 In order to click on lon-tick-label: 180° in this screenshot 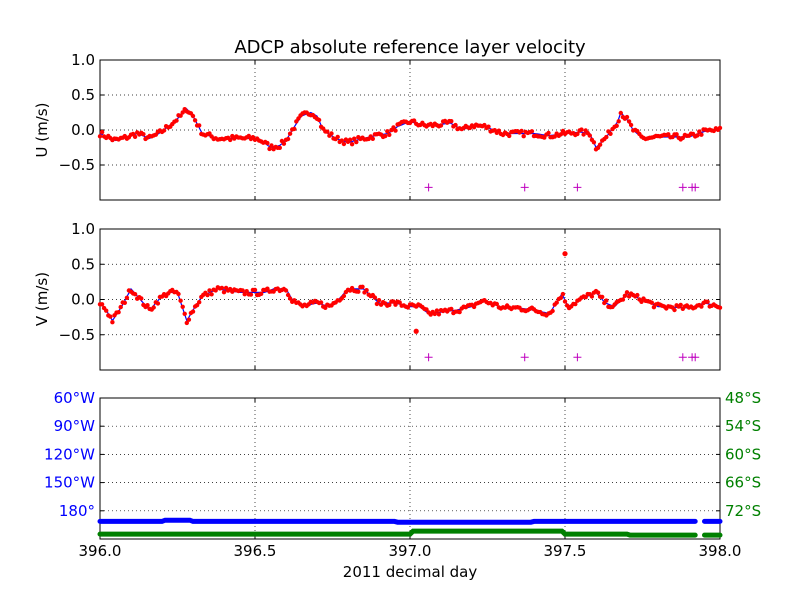, I will do `click(77, 511)`.